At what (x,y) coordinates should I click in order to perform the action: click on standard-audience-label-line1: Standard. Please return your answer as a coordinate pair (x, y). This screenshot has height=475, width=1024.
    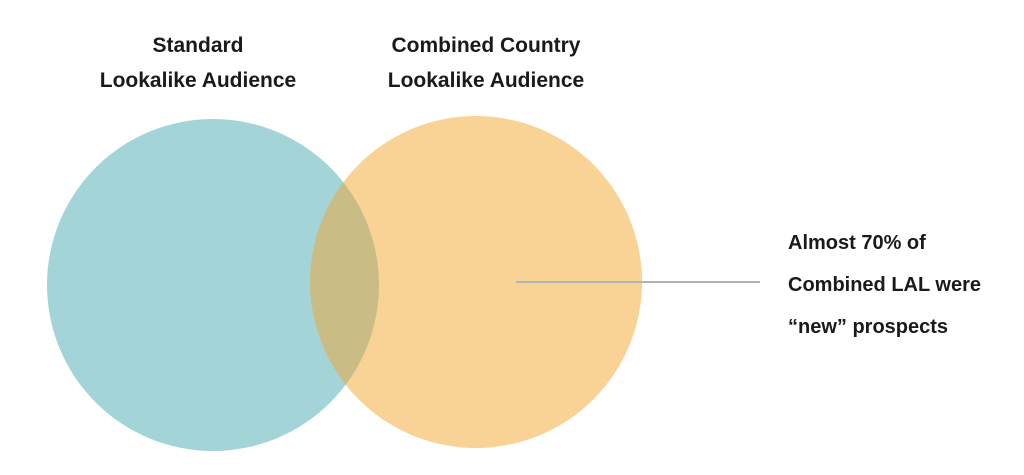
    Looking at the image, I should click on (198, 45).